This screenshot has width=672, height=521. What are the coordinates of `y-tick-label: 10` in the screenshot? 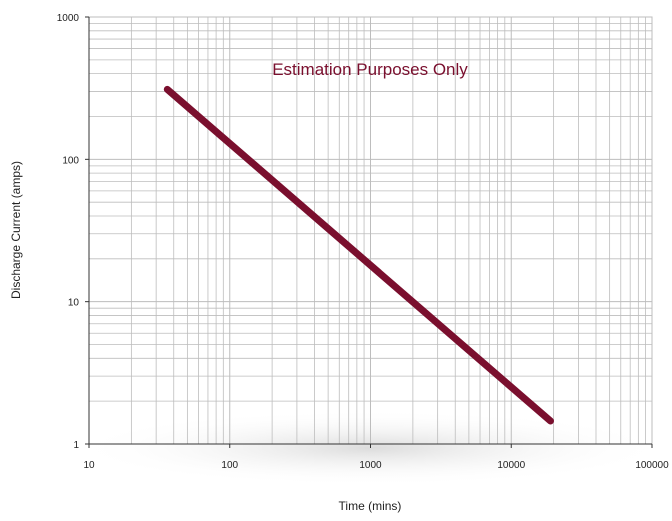 It's located at (74, 303).